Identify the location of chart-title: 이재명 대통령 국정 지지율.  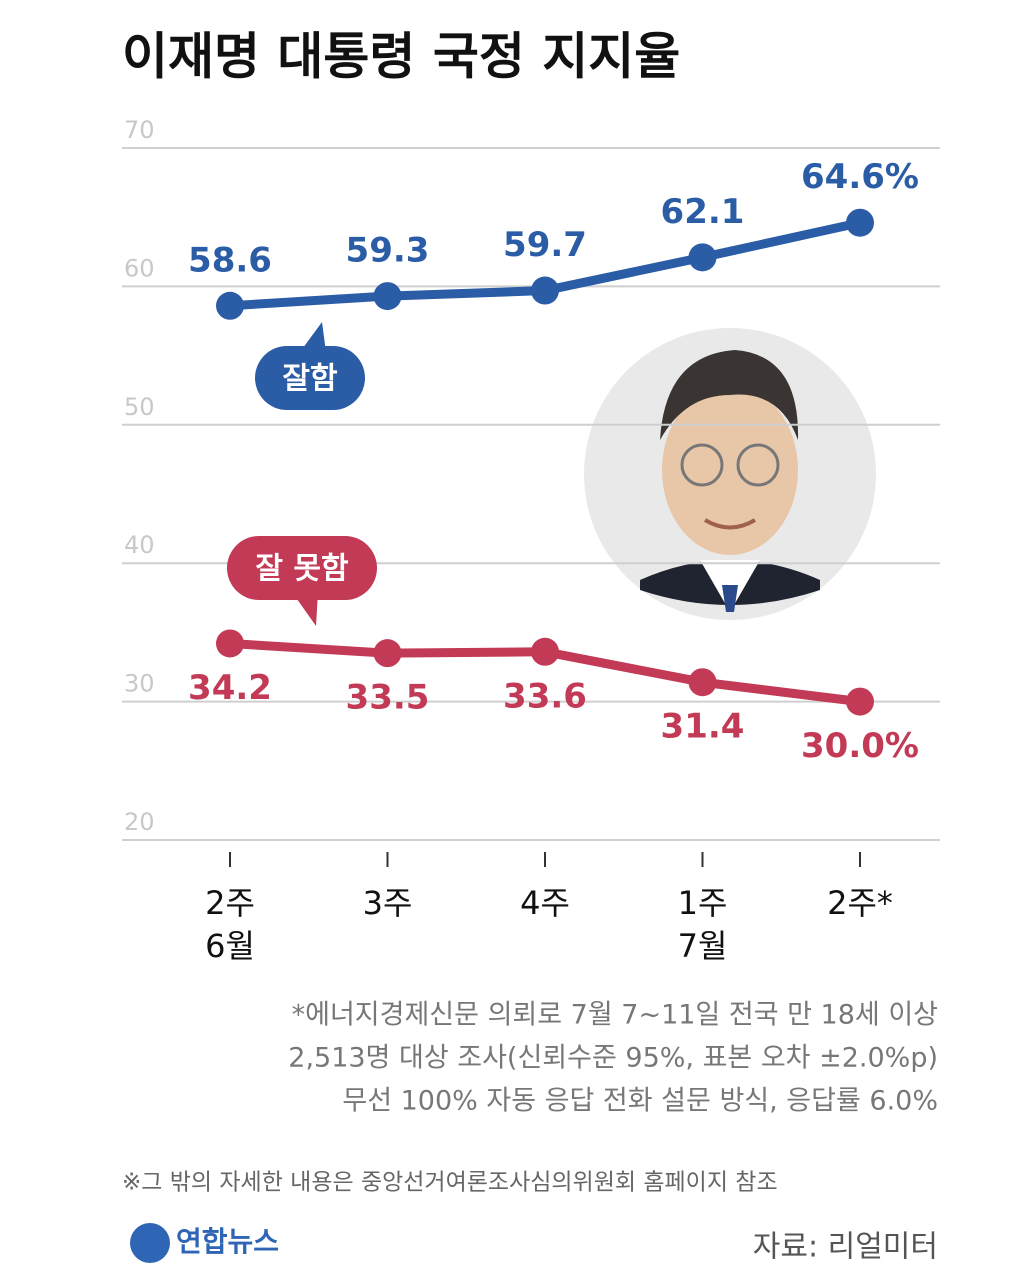
(401, 57).